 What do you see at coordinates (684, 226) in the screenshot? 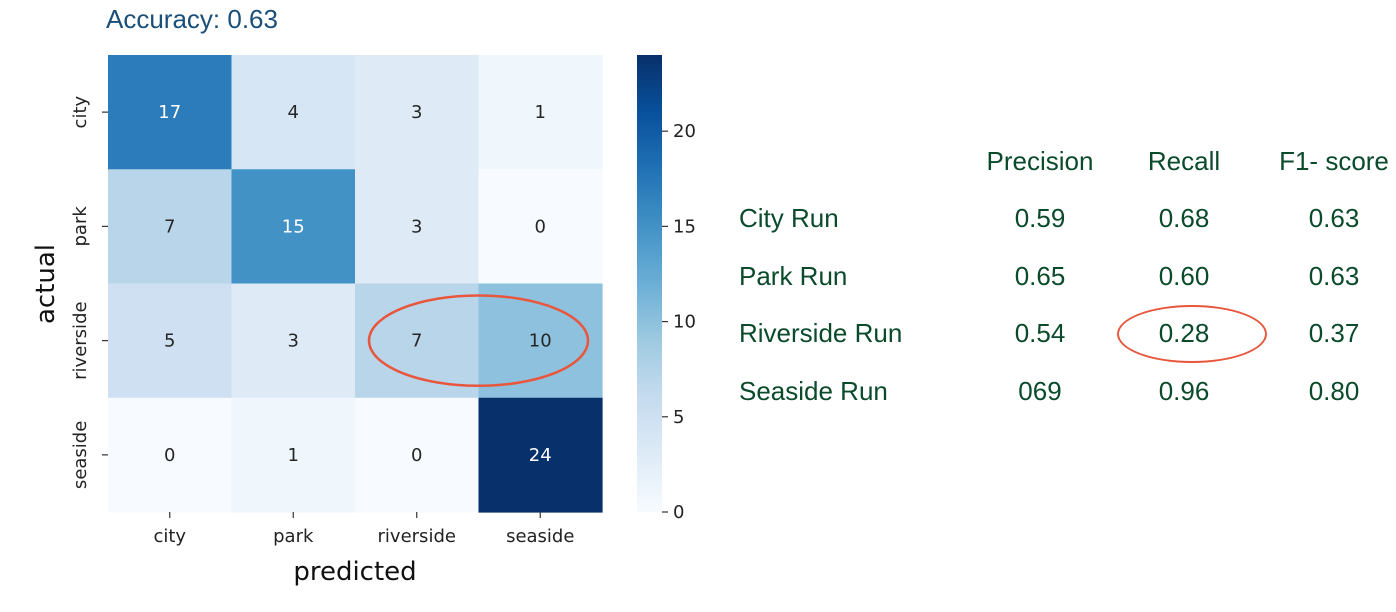
I see `colorbar-tick-label: 15` at bounding box center [684, 226].